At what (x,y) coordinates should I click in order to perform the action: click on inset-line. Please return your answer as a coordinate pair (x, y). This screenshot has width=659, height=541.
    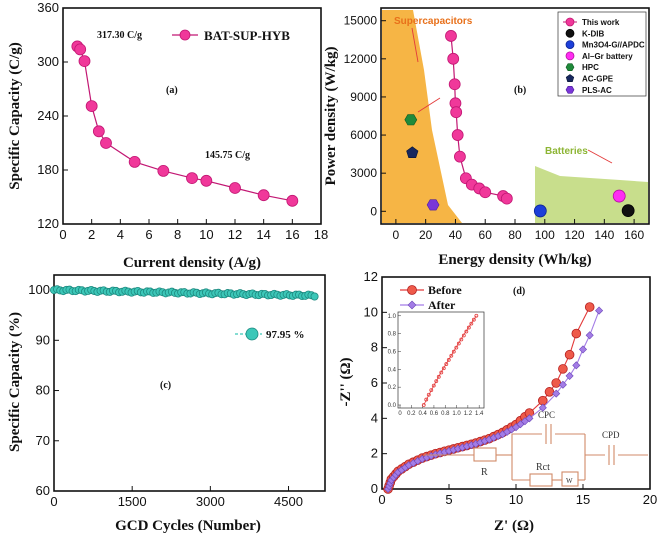
    Looking at the image, I should click on (436, 381).